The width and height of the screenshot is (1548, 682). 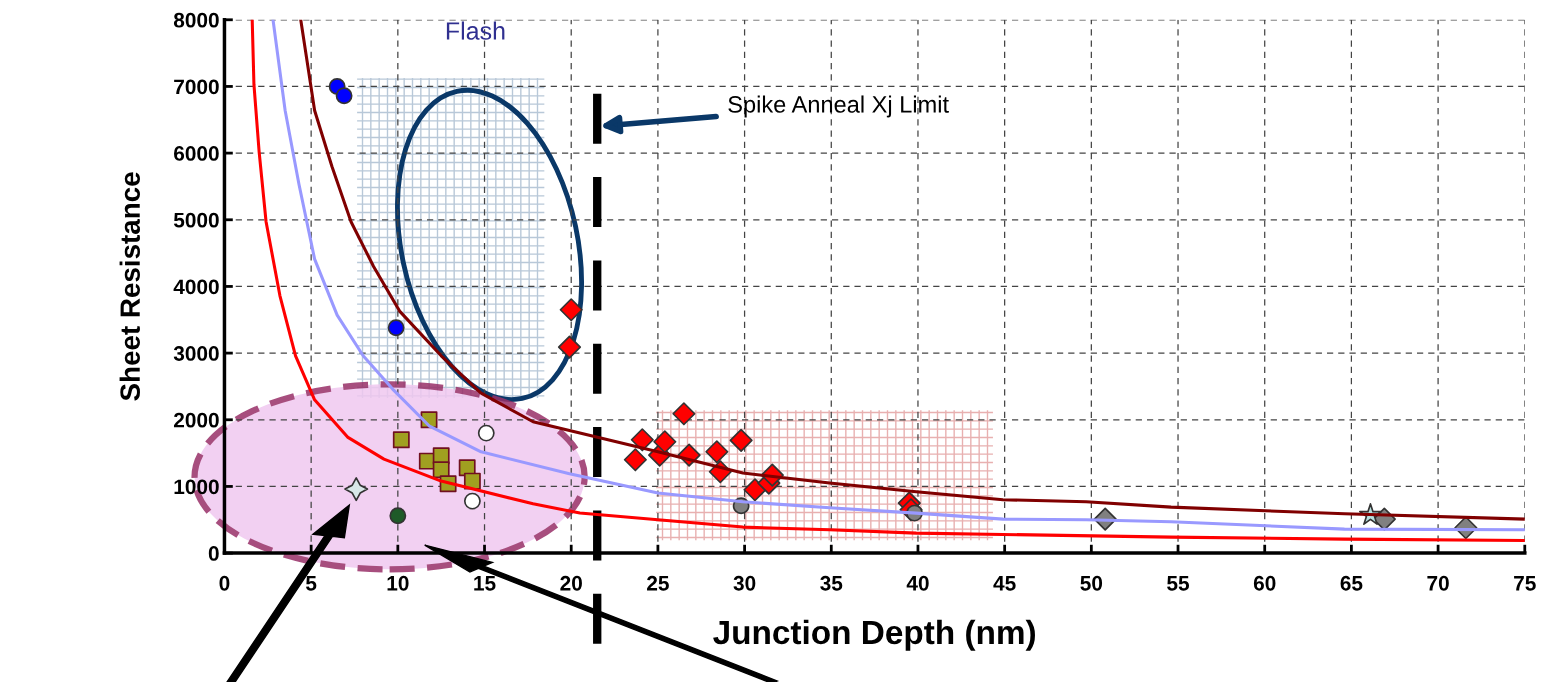 What do you see at coordinates (196, 353) in the screenshot?
I see `y-tick-label: 3000` at bounding box center [196, 353].